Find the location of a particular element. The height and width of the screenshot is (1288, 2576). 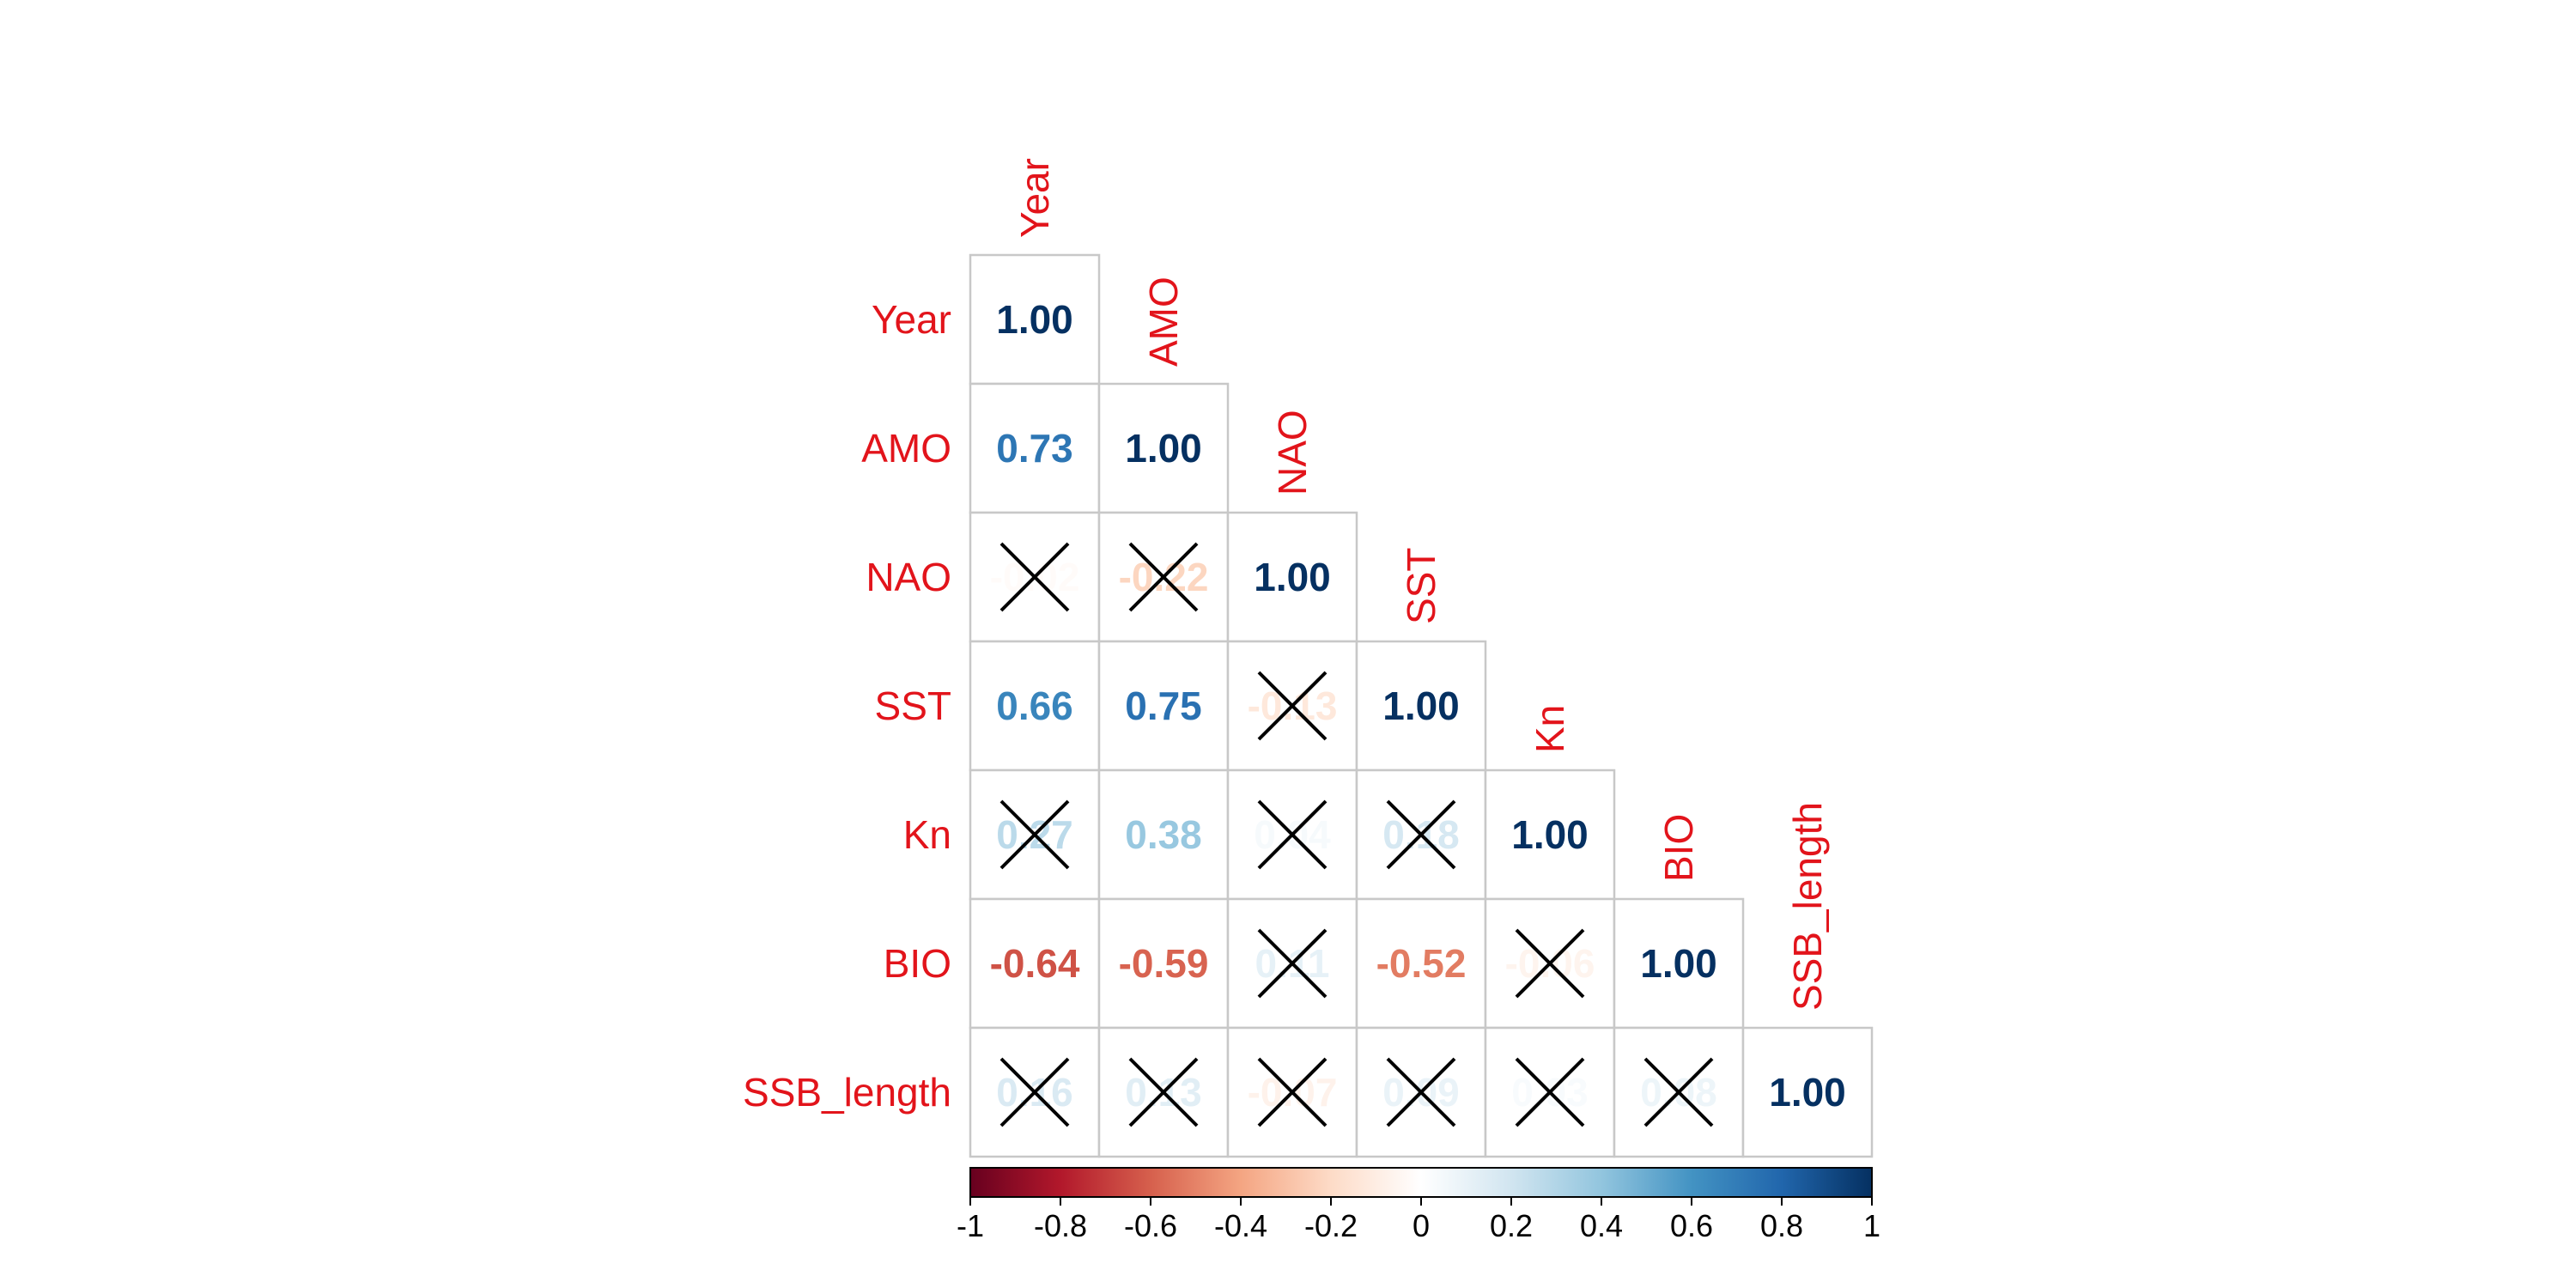

cell-nao-nao is located at coordinates (1292, 577).